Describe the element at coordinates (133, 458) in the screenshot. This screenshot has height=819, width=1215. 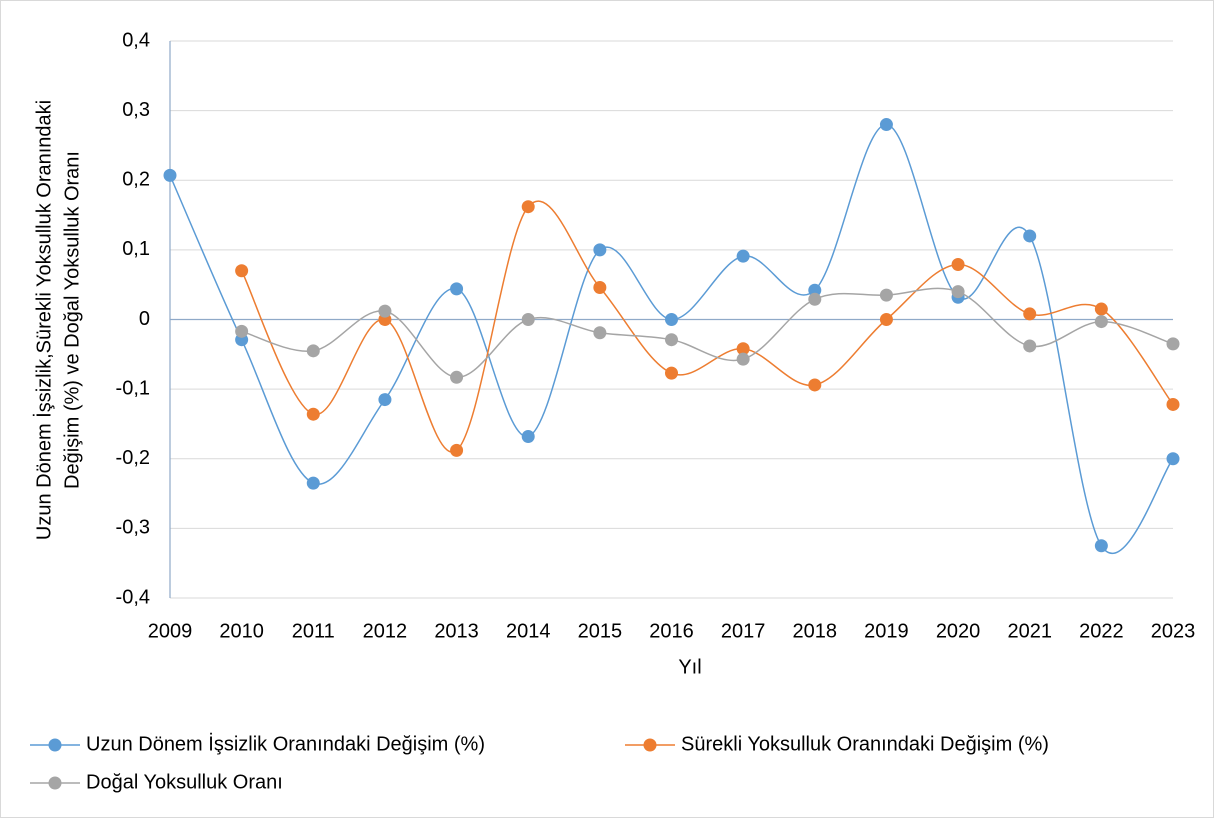
I see `y-tick-label: -0,2` at that location.